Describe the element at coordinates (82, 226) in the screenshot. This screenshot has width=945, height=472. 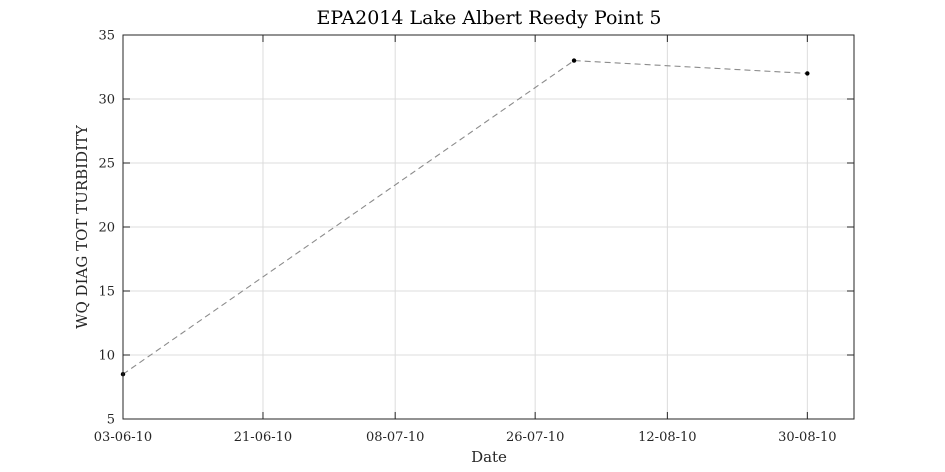
I see `y-axis-label: WQ DIAG TOT TURBIDITY` at that location.